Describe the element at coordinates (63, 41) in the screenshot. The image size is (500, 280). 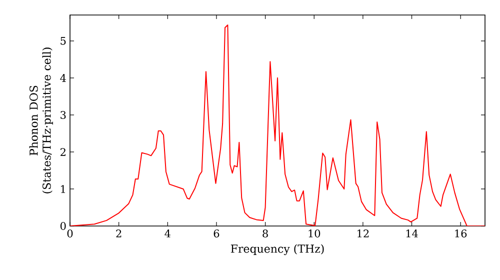
I see `y-tick-label: 5` at that location.